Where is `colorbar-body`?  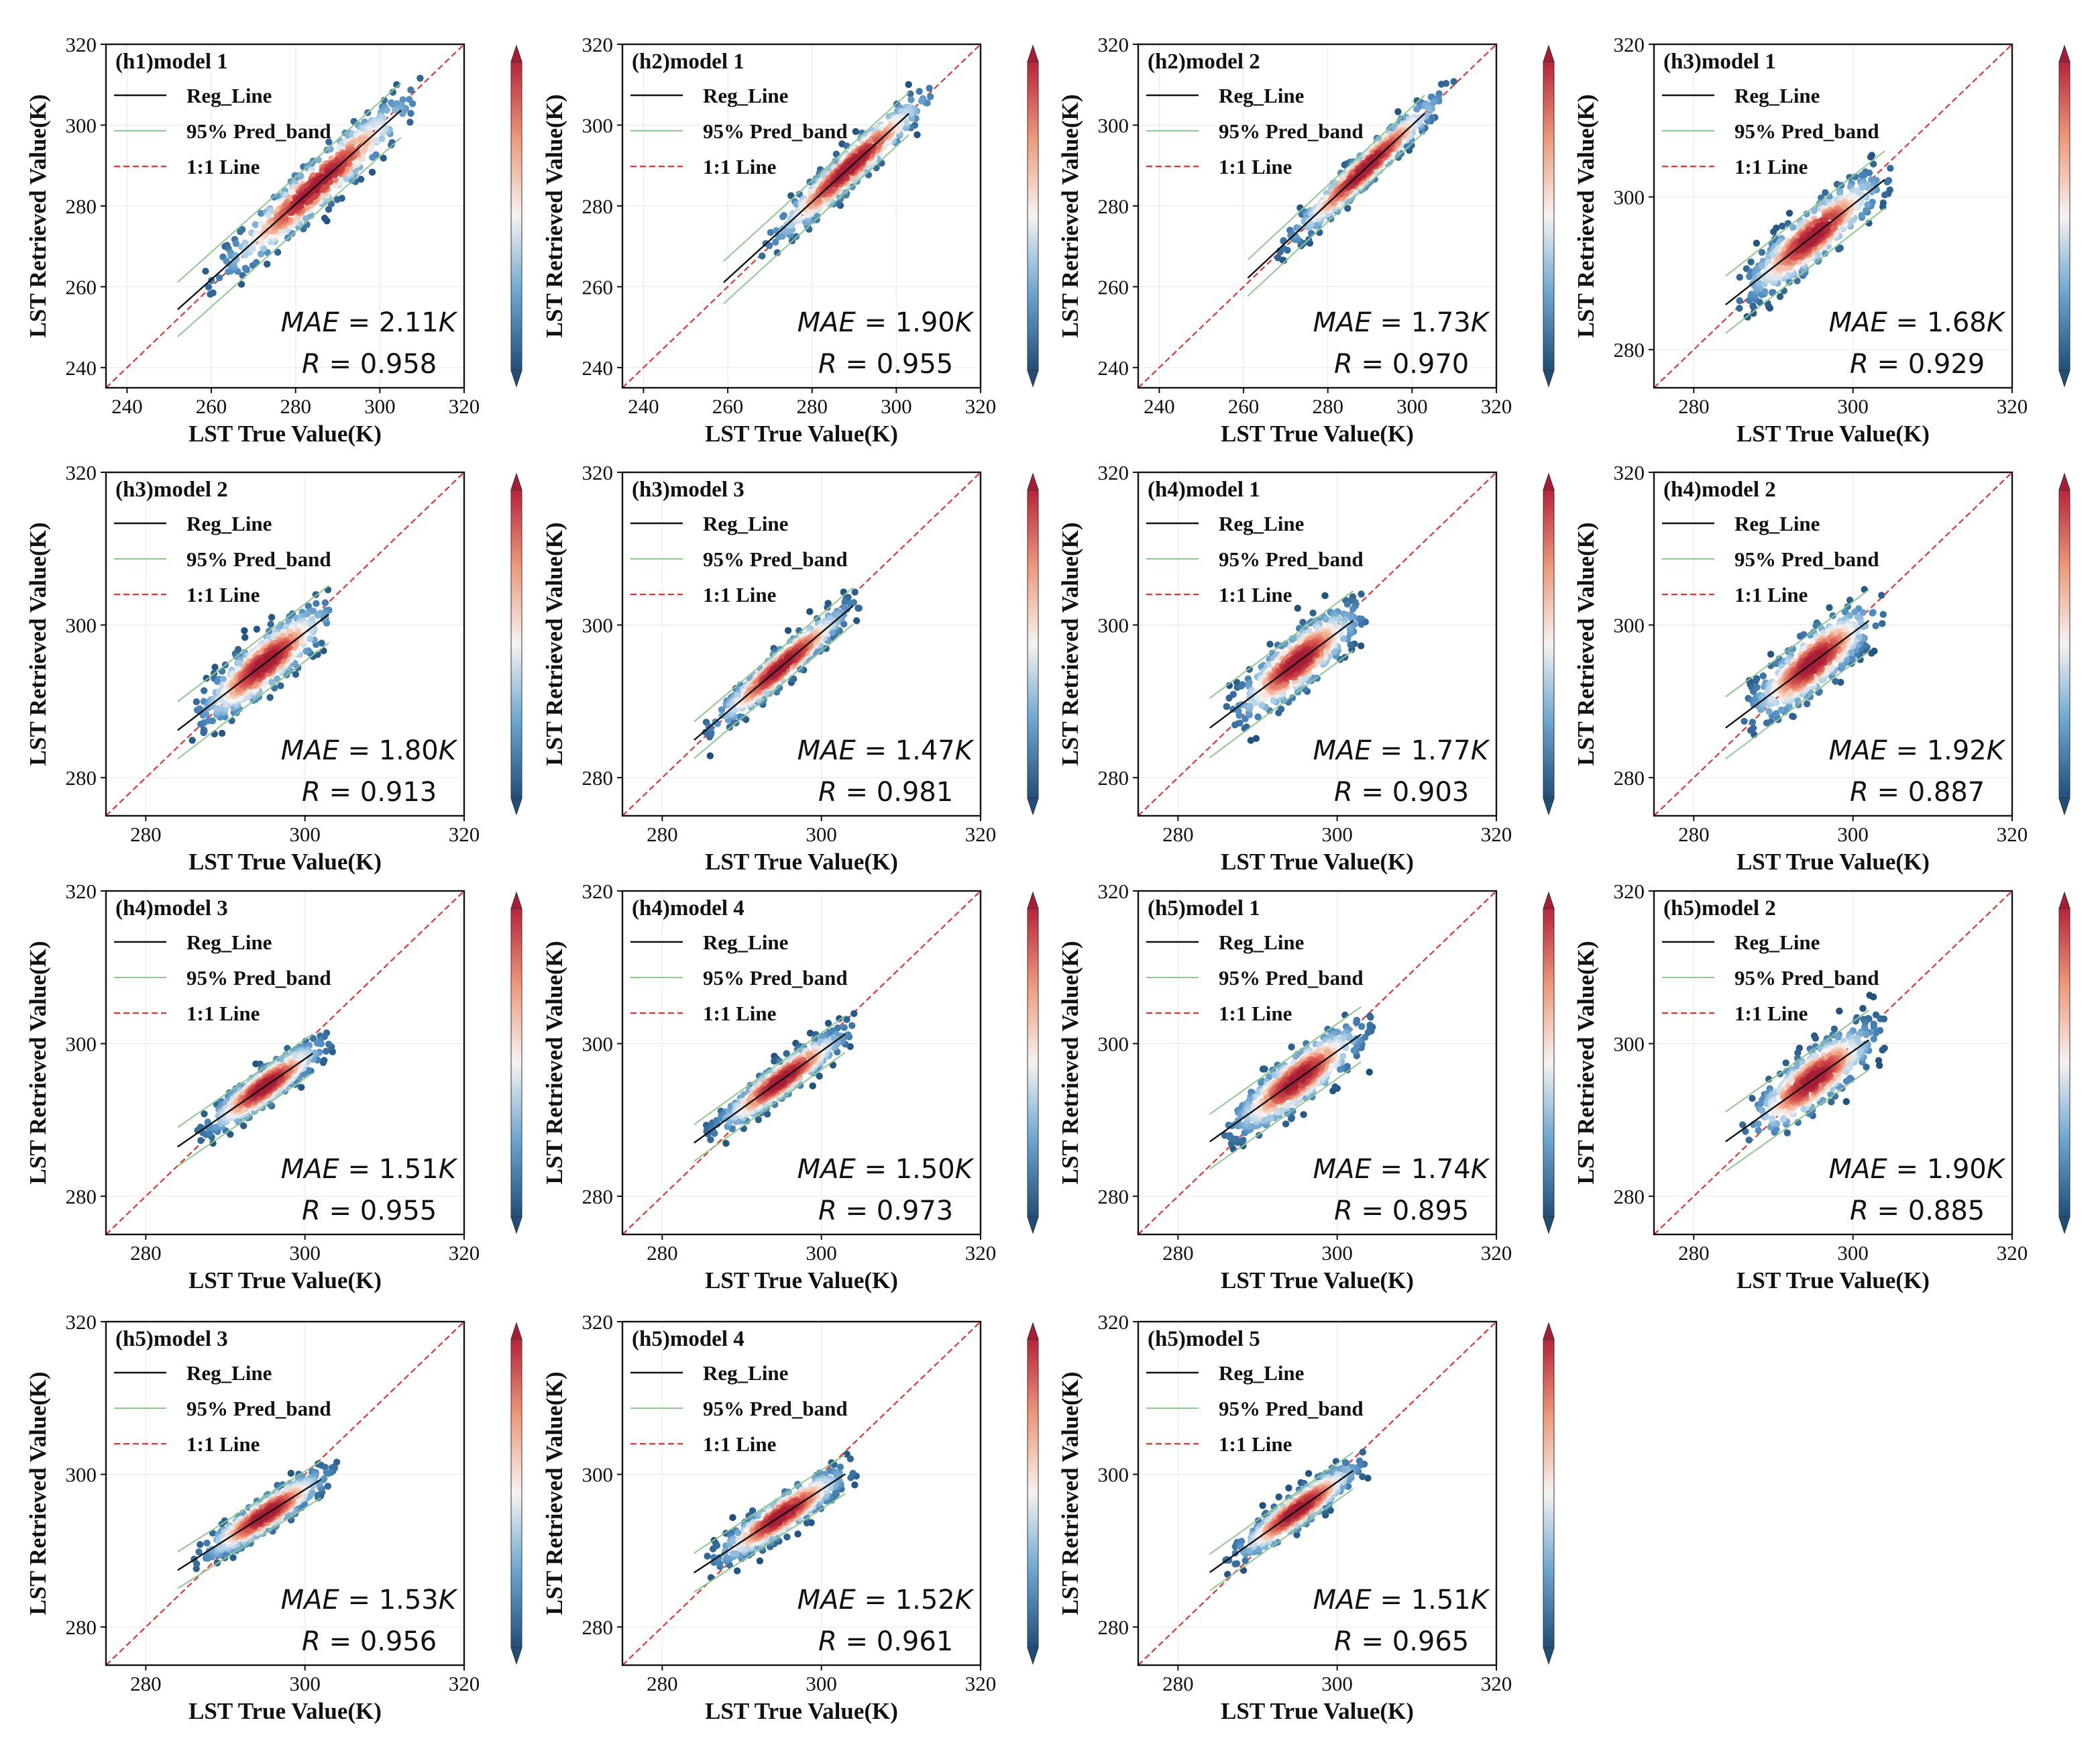
colorbar-body is located at coordinates (1549, 216).